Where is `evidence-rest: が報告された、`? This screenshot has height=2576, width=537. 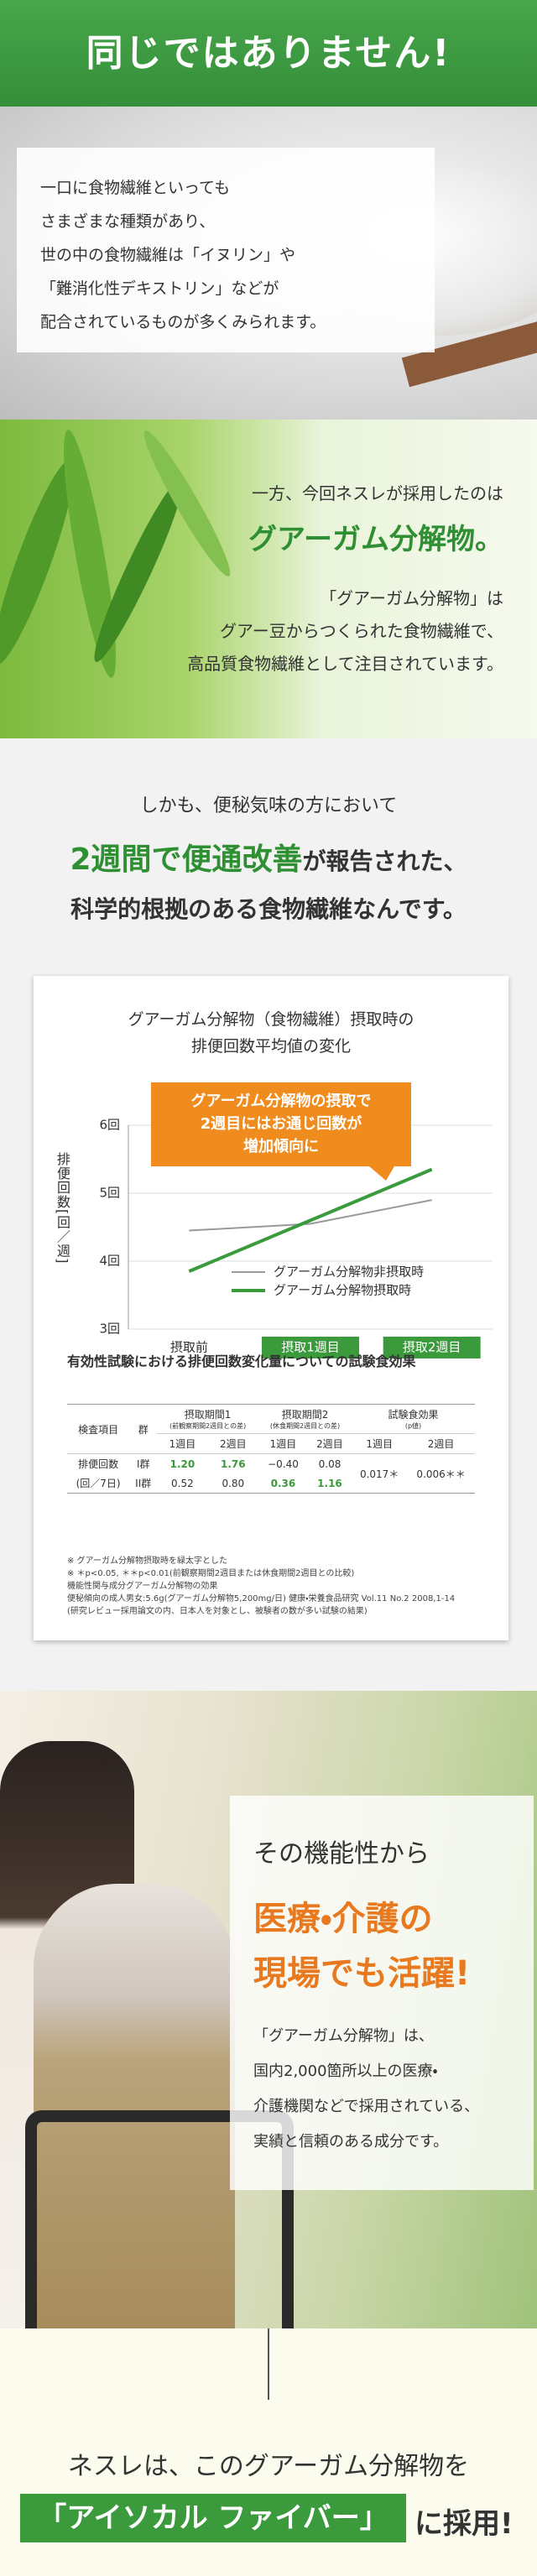
evidence-rest: が報告された、 is located at coordinates (385, 861).